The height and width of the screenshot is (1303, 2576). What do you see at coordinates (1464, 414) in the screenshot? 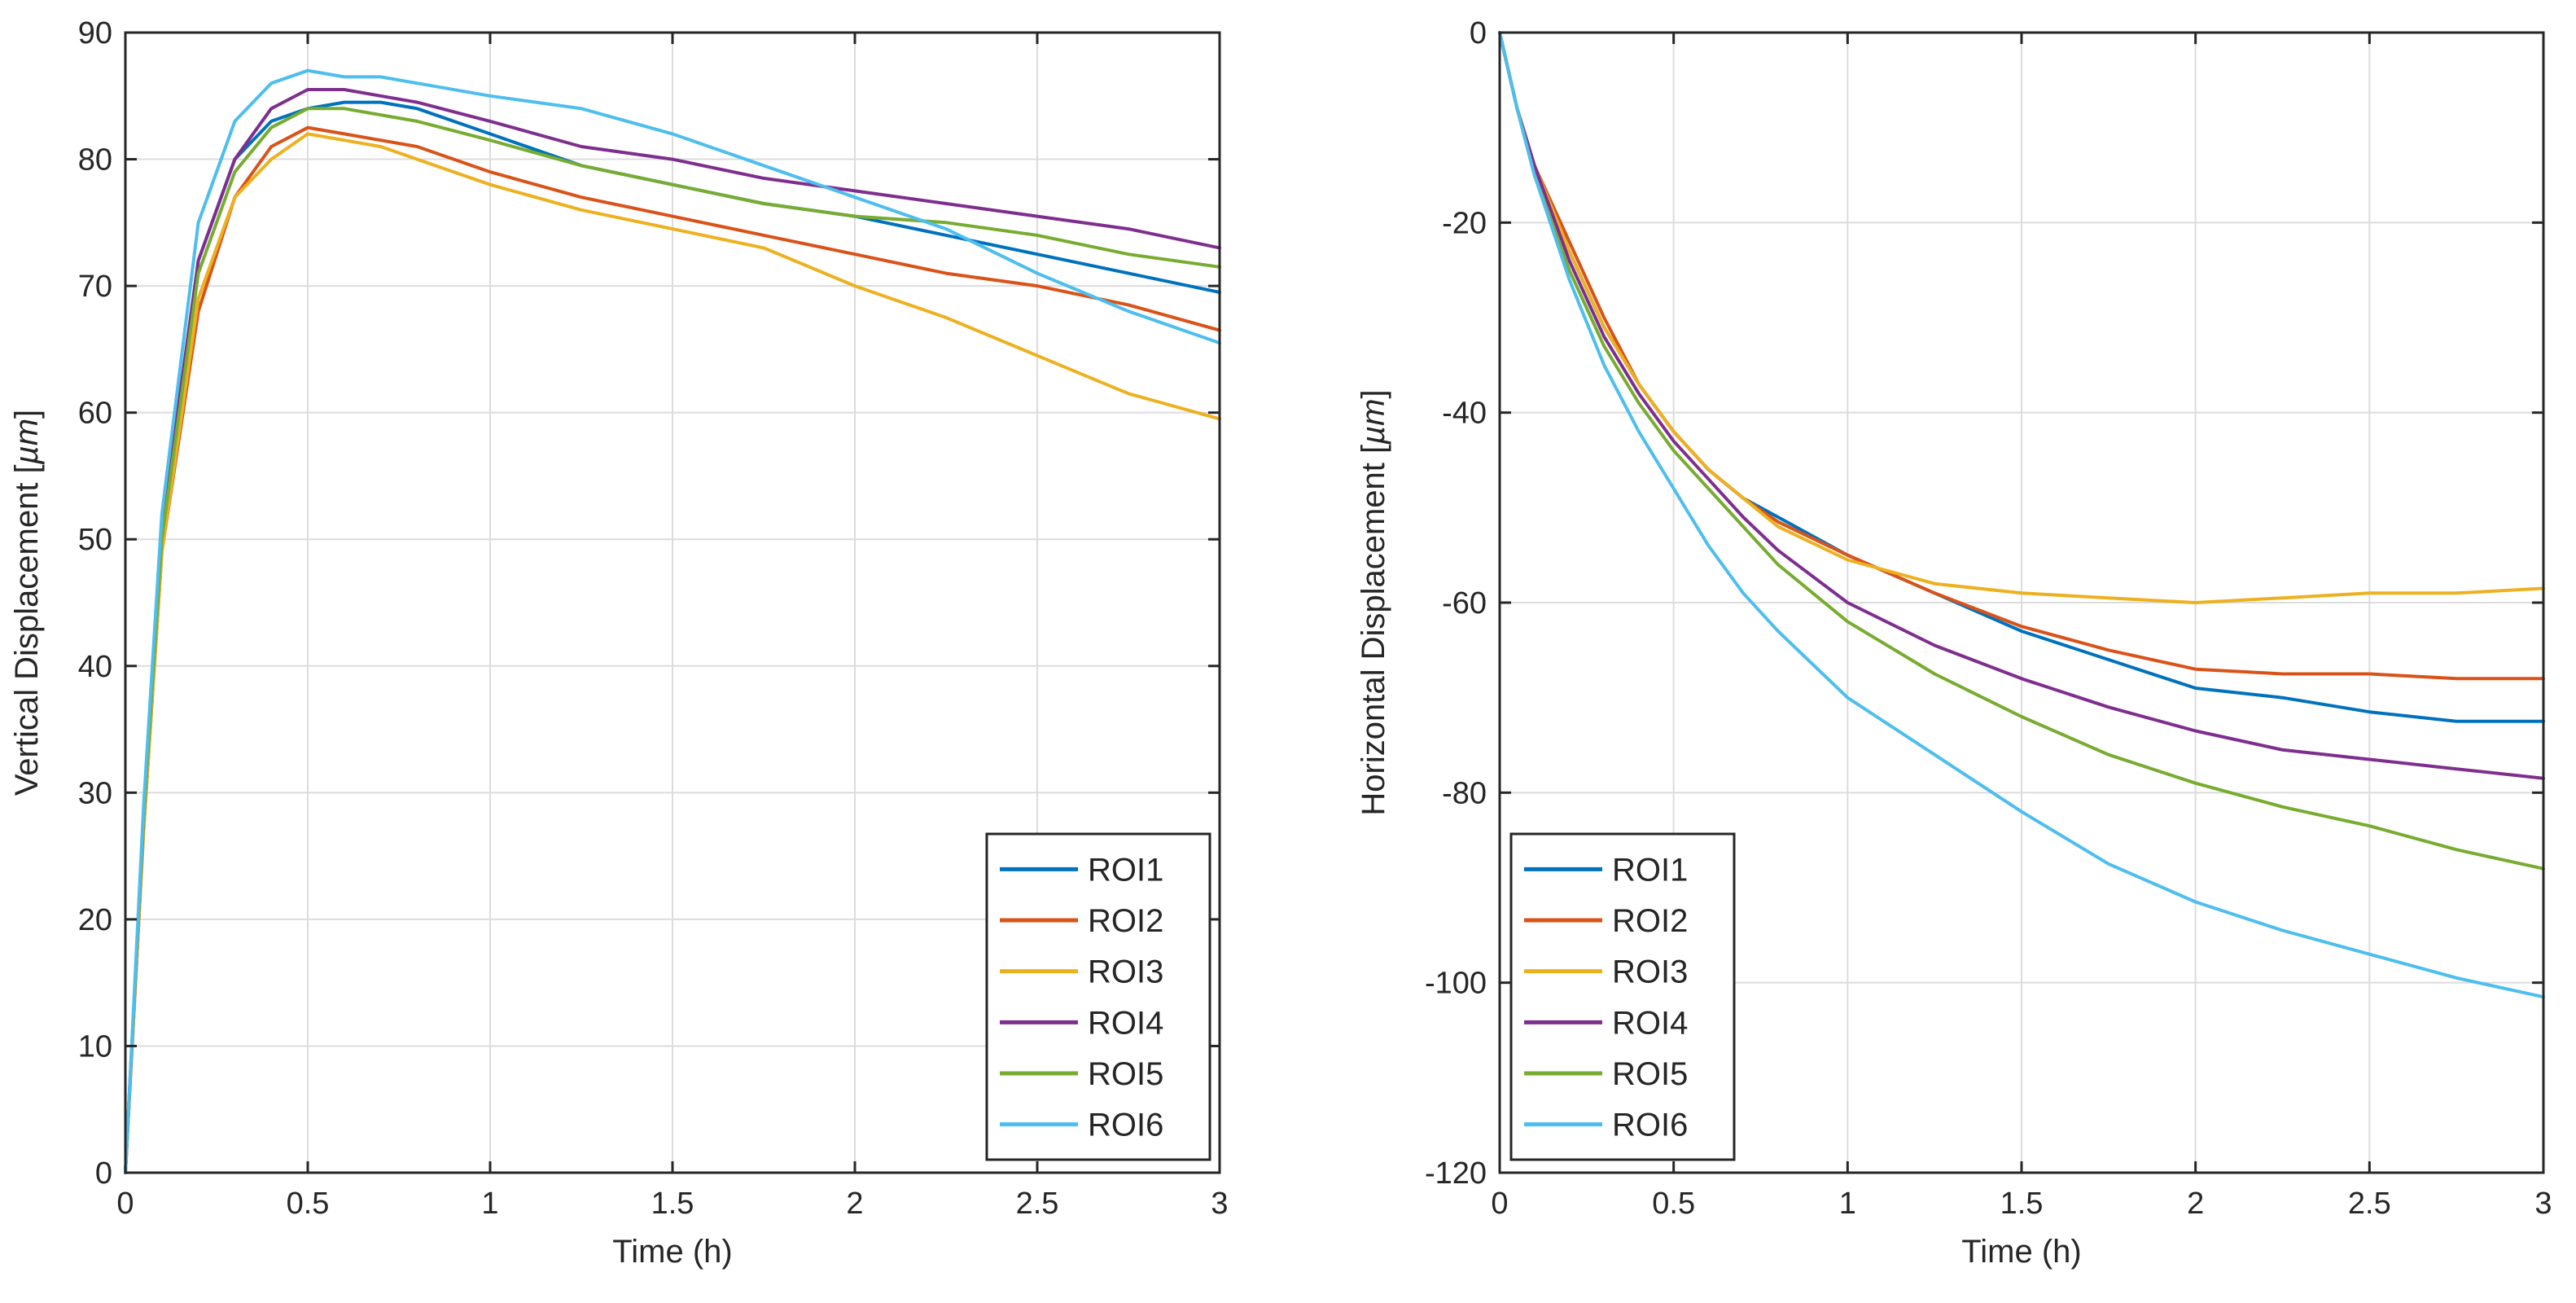
I see `y-tick-label: -40` at bounding box center [1464, 414].